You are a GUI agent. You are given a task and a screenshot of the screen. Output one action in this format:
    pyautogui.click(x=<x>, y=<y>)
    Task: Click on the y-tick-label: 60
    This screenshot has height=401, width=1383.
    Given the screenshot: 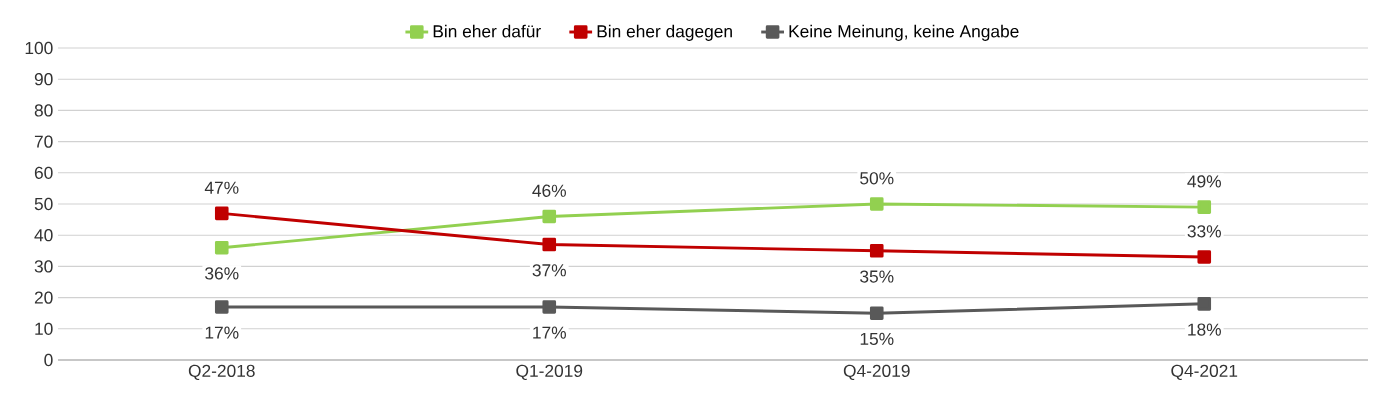 What is the action you would take?
    pyautogui.click(x=43, y=172)
    